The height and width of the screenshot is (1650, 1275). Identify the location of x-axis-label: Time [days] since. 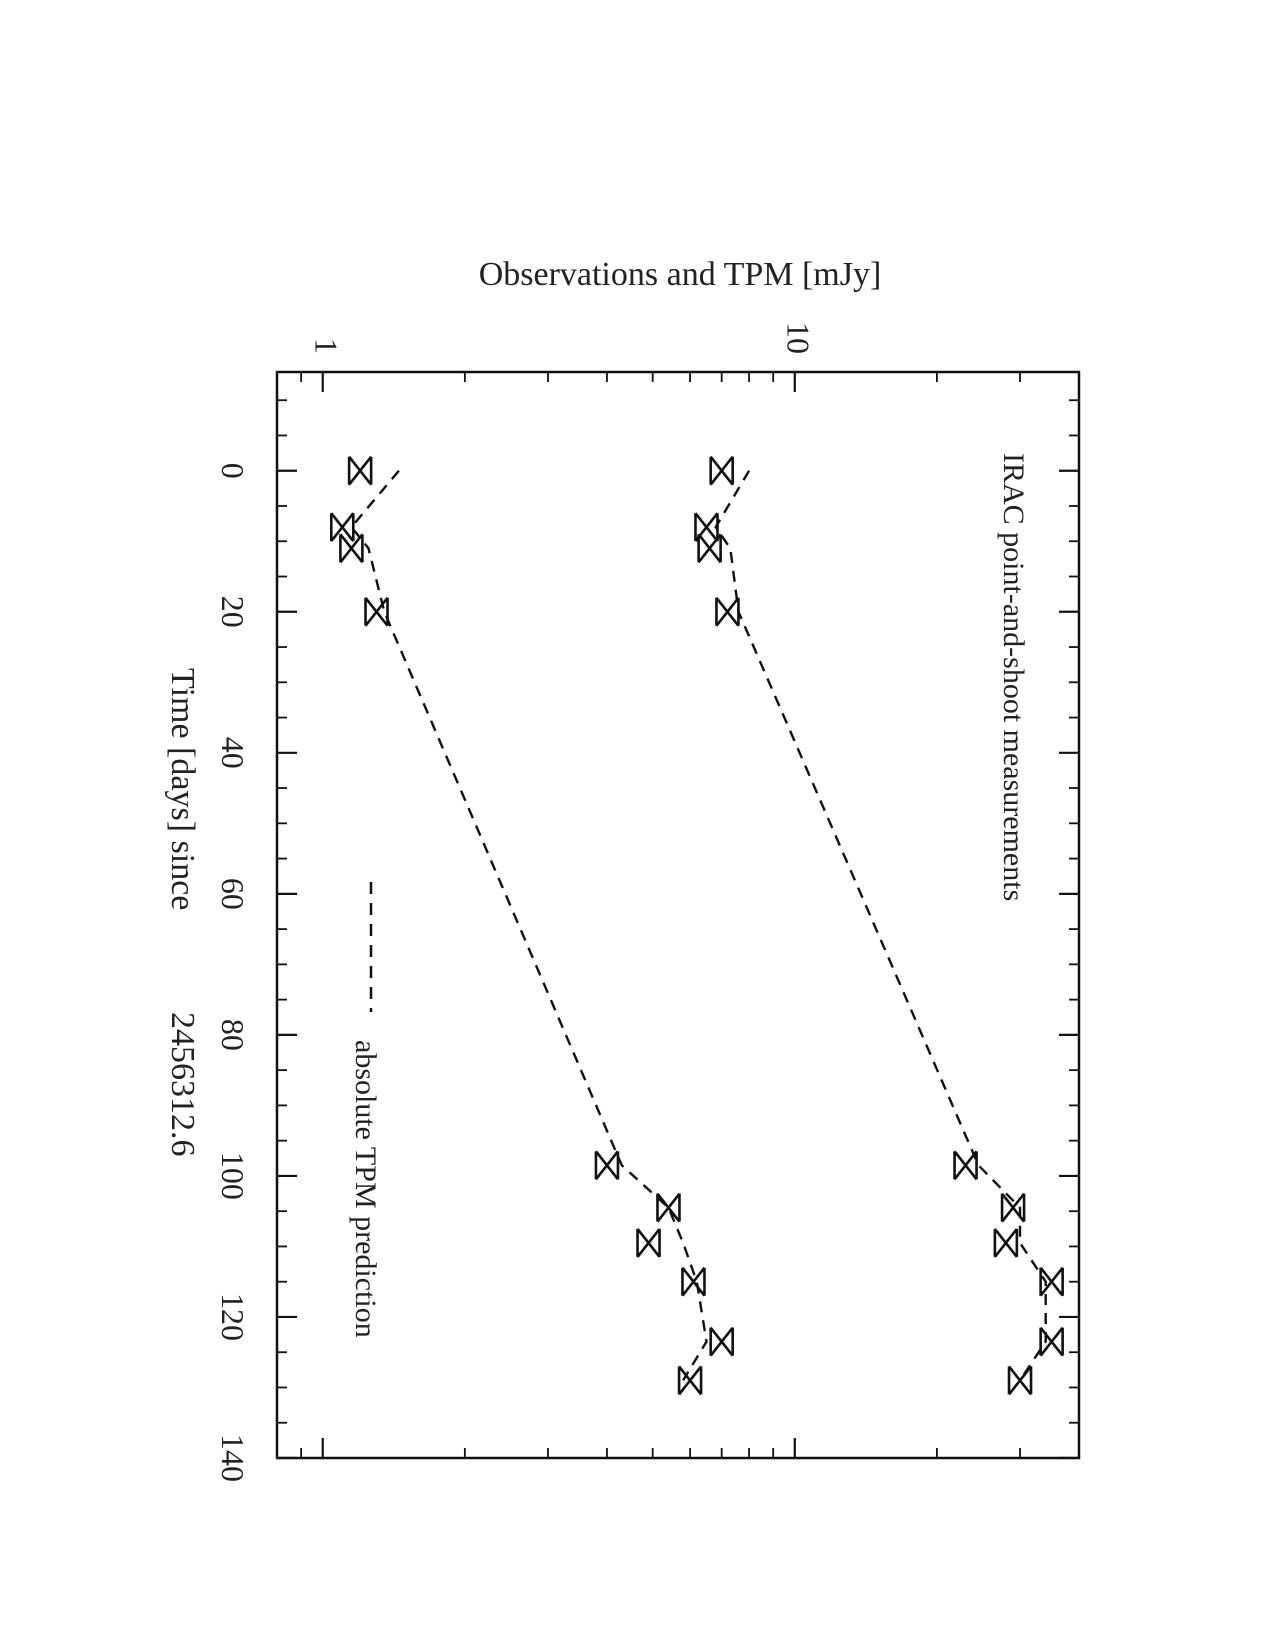
(182, 789).